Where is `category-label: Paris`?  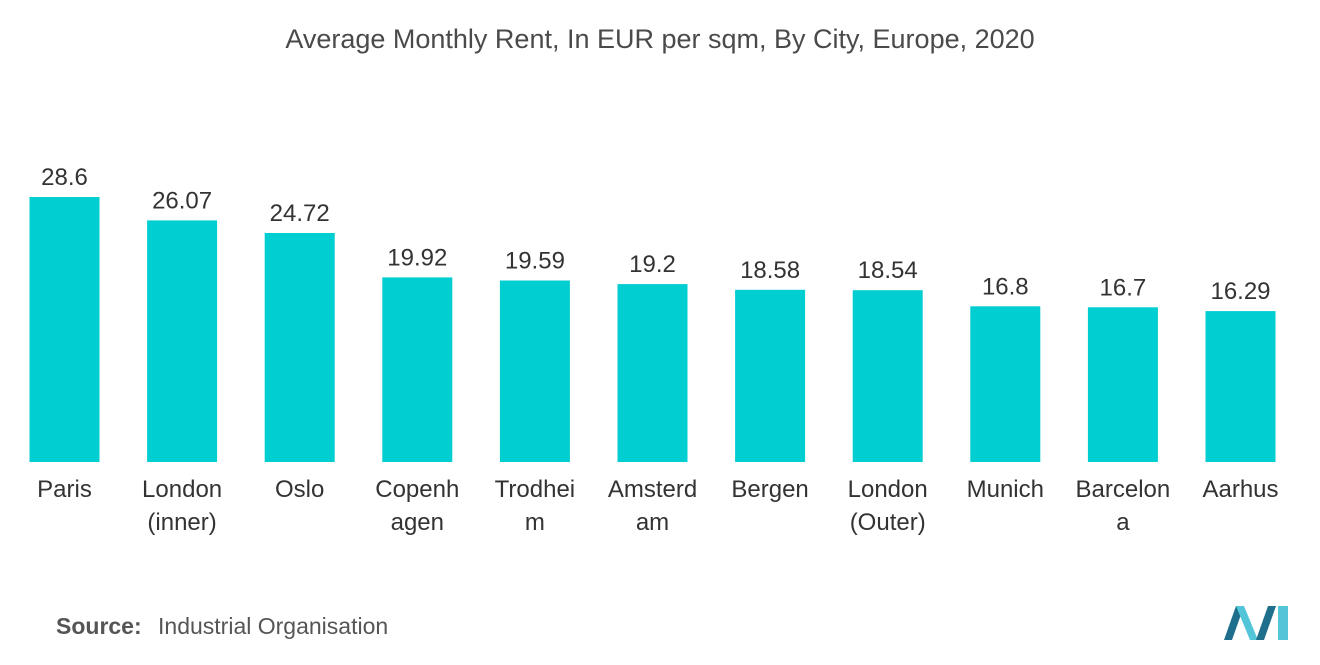
category-label: Paris is located at coordinates (64, 489).